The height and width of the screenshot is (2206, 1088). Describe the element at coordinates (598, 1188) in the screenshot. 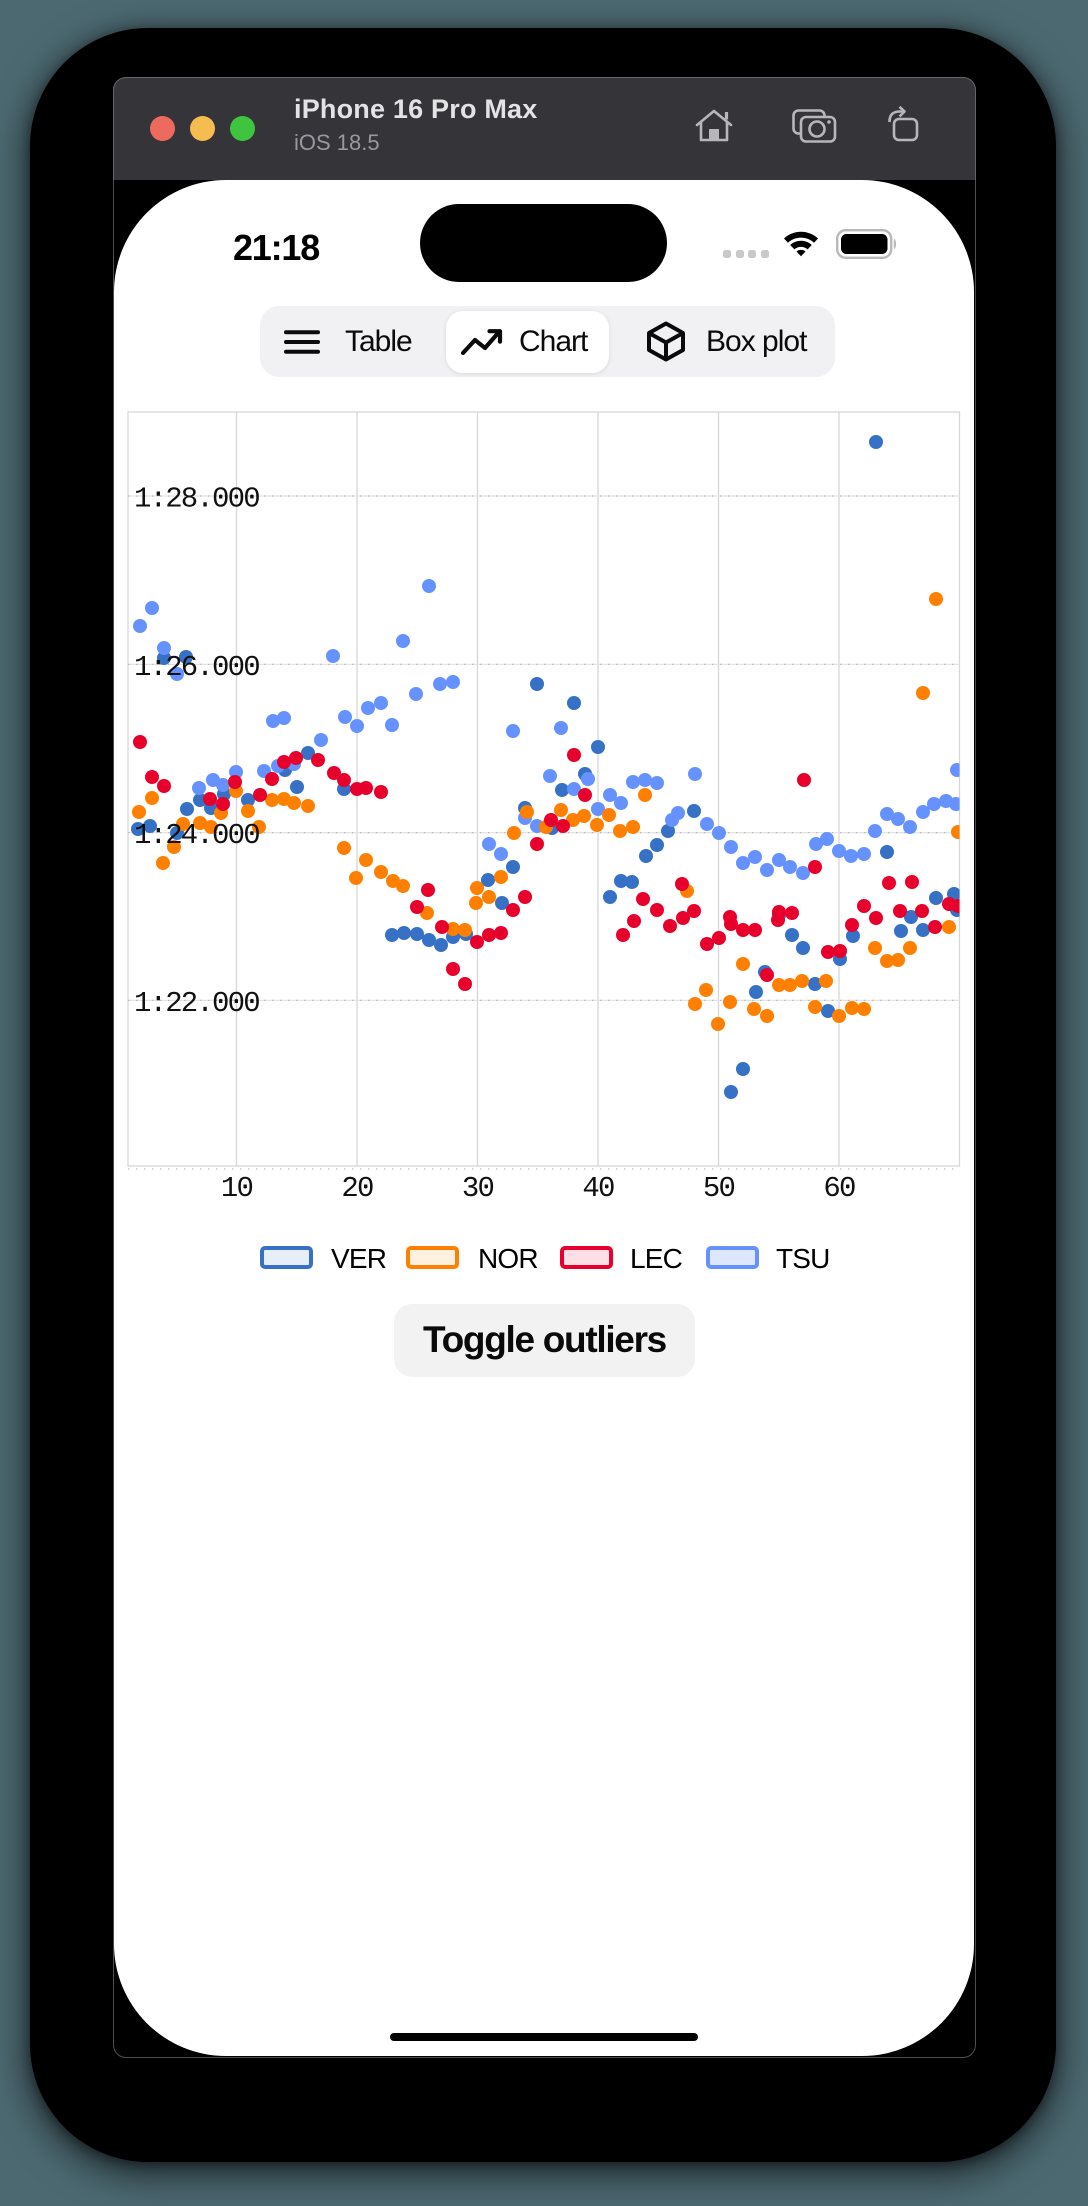

I see `svg-text: 40` at that location.